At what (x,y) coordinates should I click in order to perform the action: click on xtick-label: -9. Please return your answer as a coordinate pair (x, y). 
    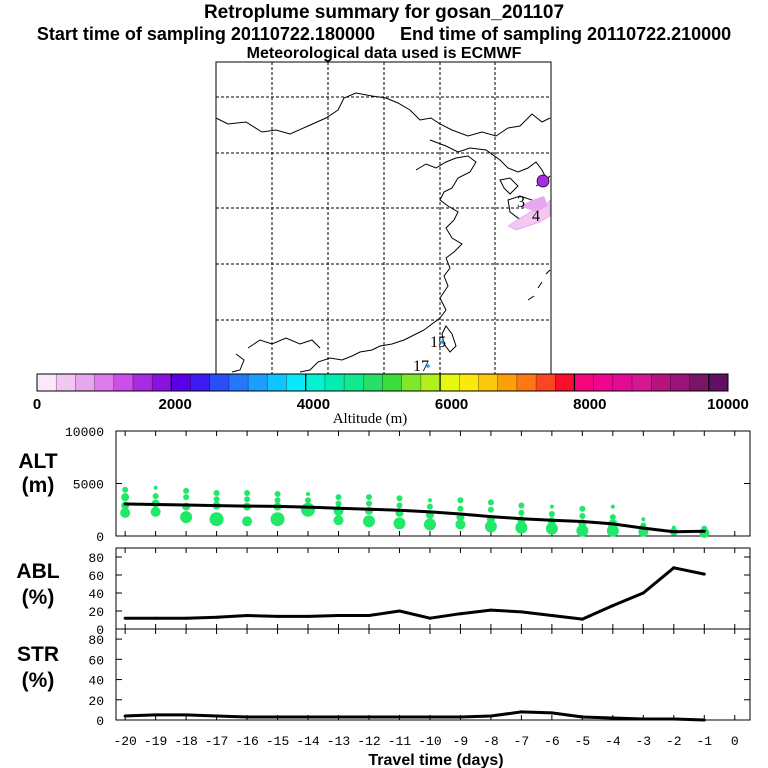
    Looking at the image, I should click on (461, 741).